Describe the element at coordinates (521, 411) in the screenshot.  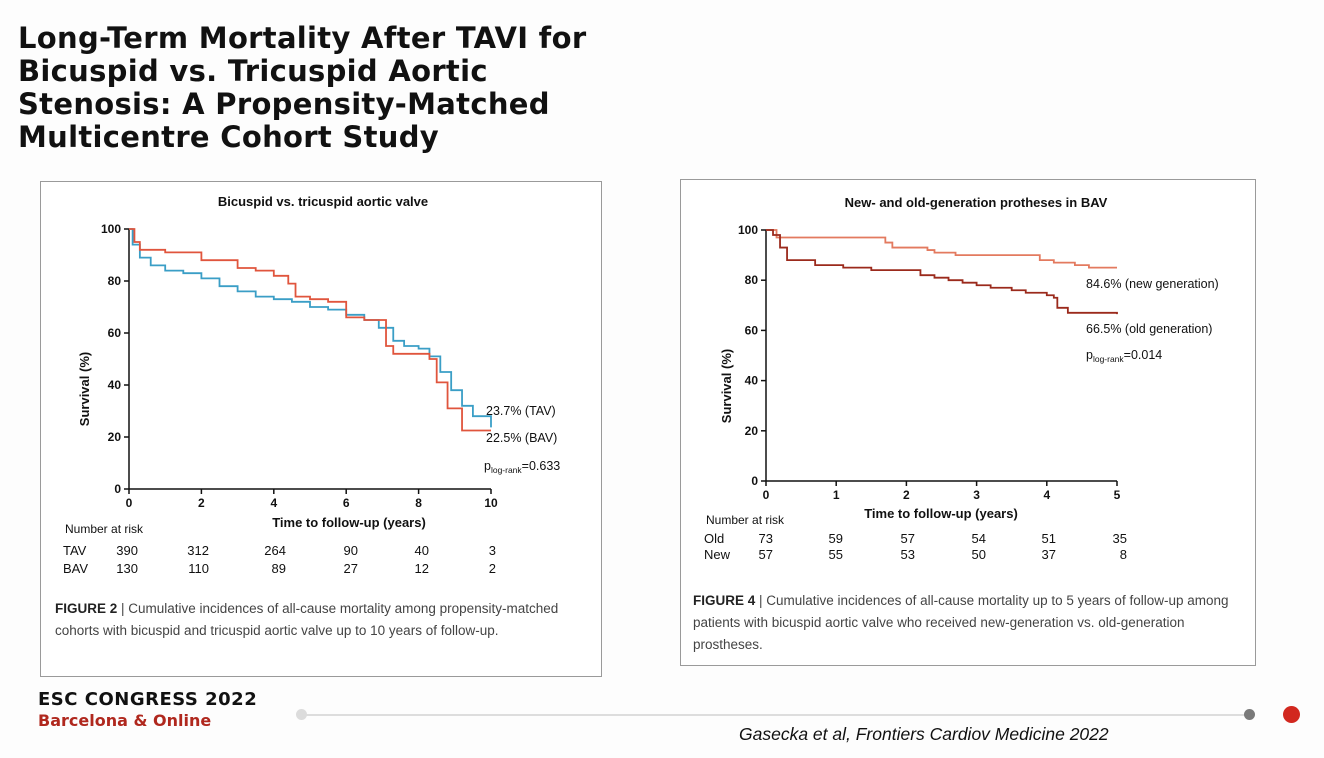
I see `tav-end-label: 23.7% (TAV)` at that location.